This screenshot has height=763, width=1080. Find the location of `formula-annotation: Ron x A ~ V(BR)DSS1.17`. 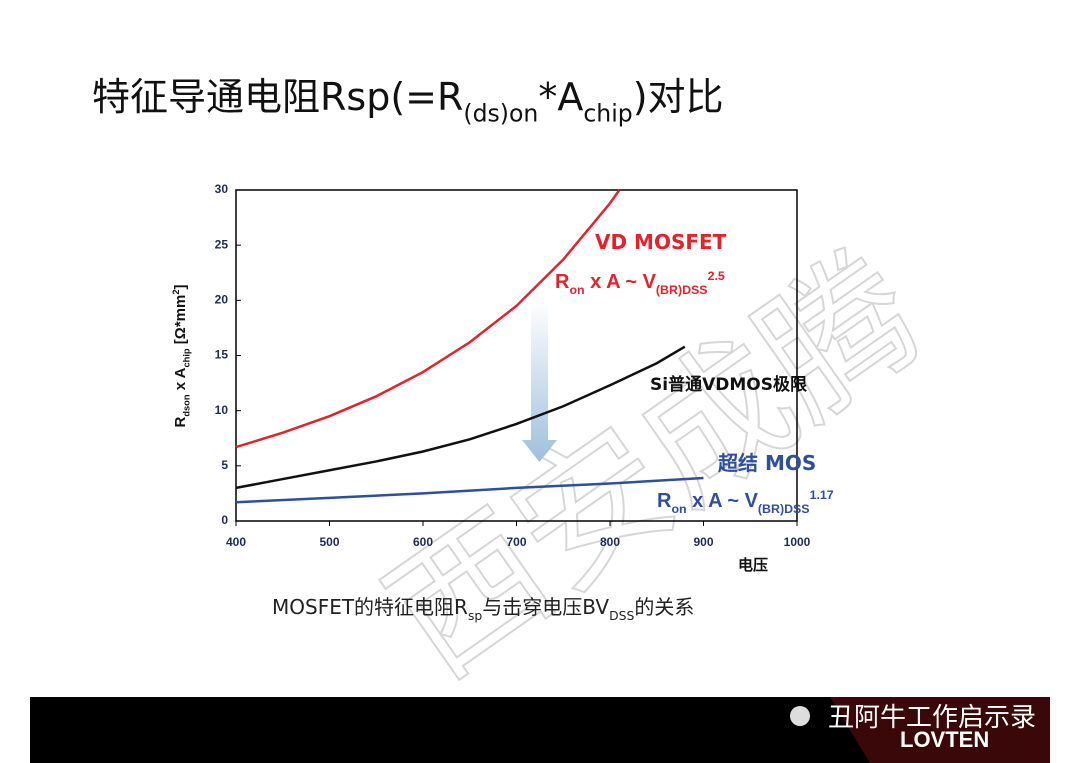

formula-annotation: Ron x A ~ V(BR)DSS1.17 is located at coordinates (745, 502).